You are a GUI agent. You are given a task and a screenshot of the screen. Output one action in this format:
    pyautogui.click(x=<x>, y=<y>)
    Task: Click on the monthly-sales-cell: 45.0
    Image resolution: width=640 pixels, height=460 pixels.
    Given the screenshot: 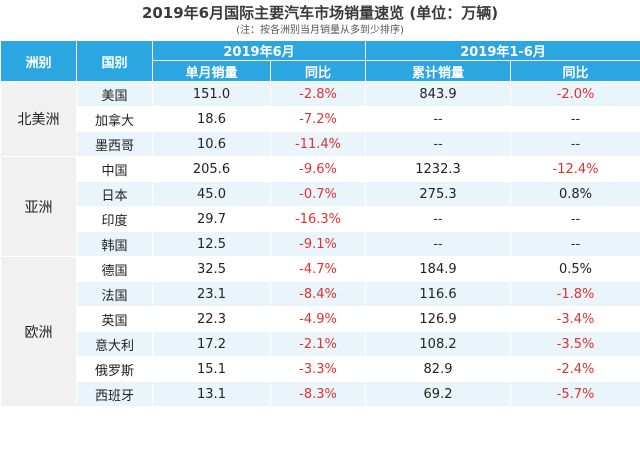 What is the action you would take?
    pyautogui.click(x=211, y=194)
    